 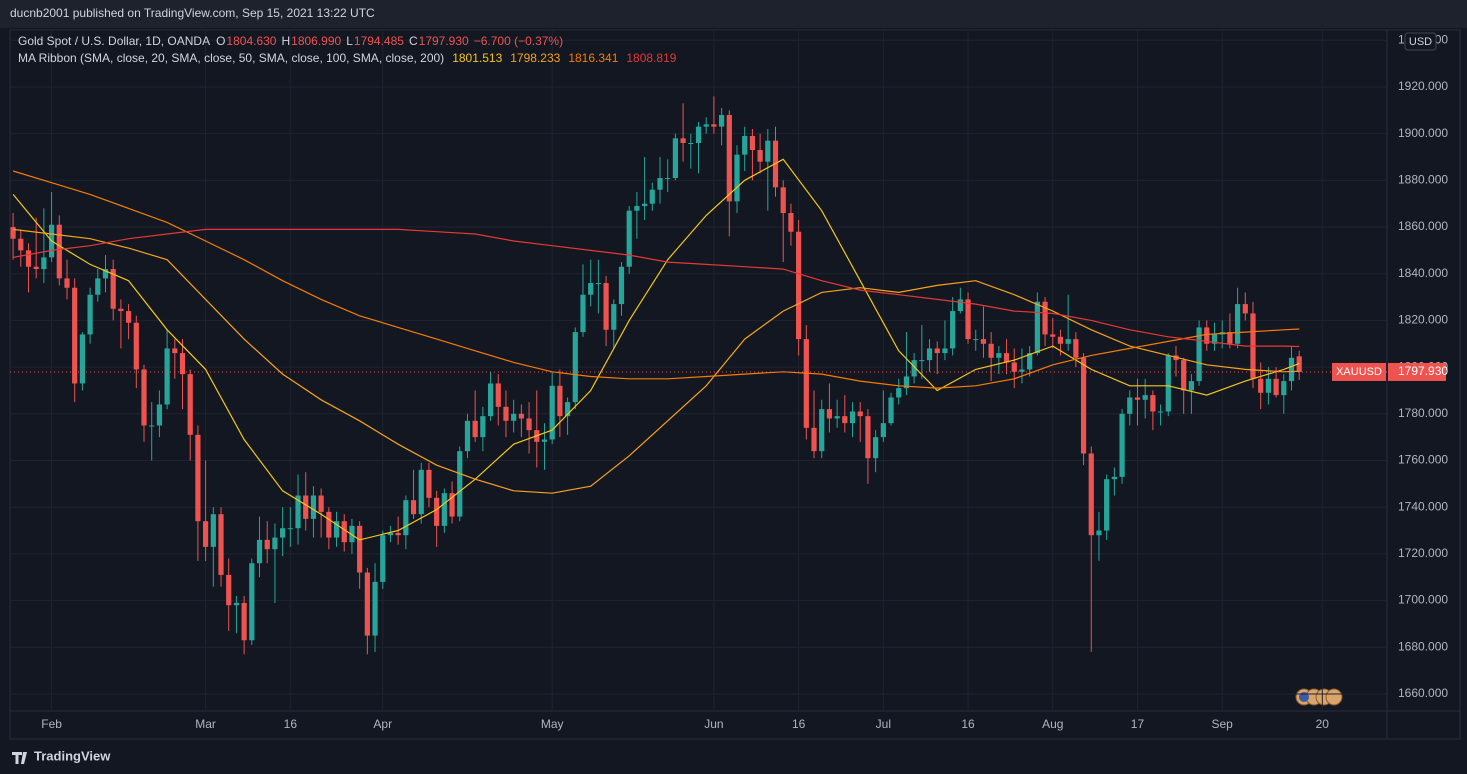 I want to click on legend-change: −6.700 (−0.37%), so click(x=518, y=41).